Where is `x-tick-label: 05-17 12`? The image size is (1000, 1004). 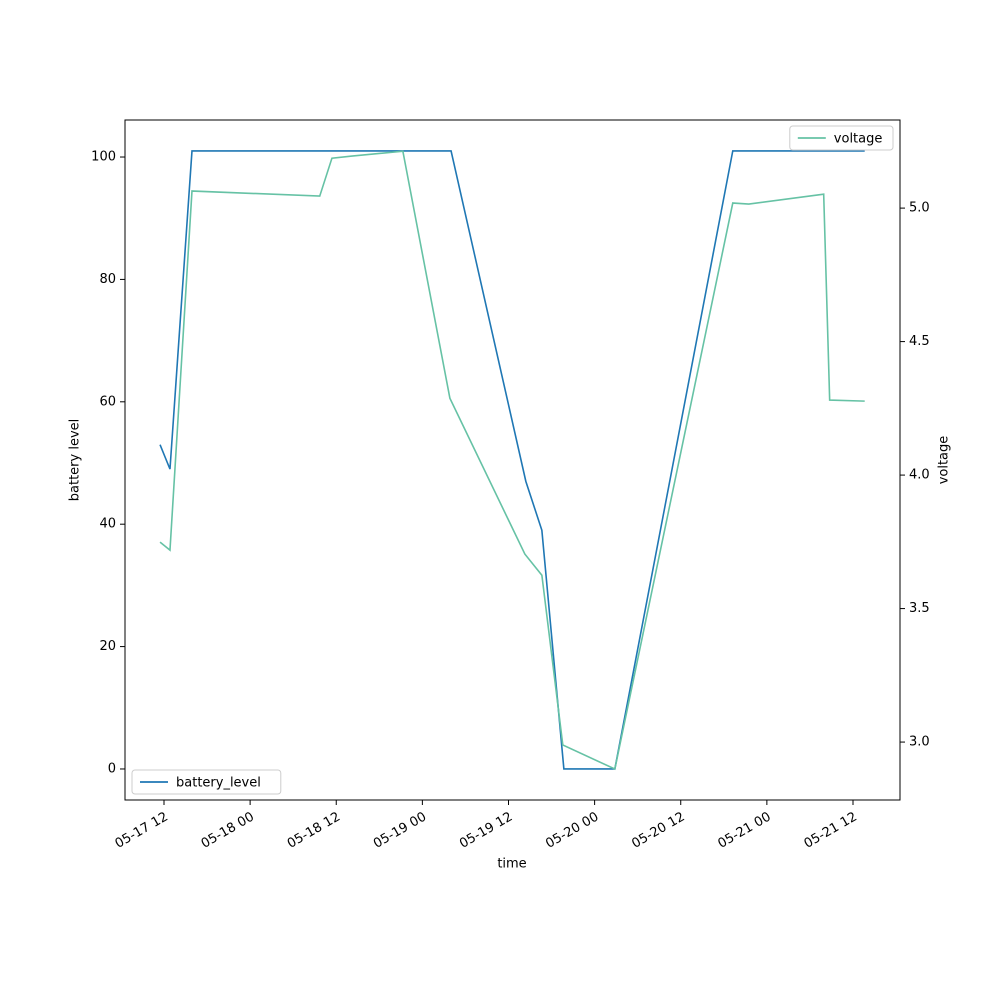
x-tick-label: 05-17 12 is located at coordinates (142, 831).